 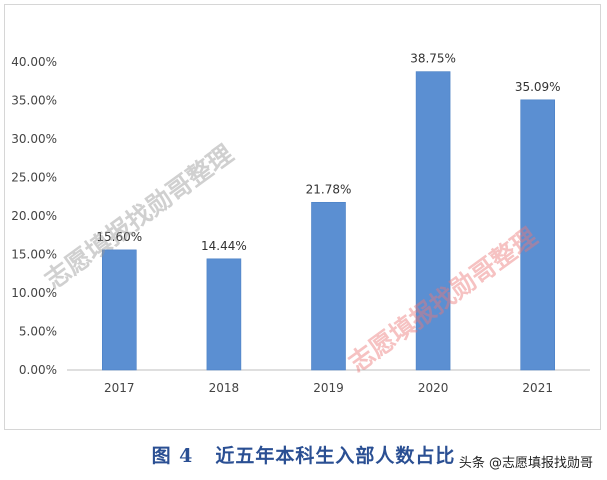 I want to click on x-tick-label: 2018, so click(x=224, y=388).